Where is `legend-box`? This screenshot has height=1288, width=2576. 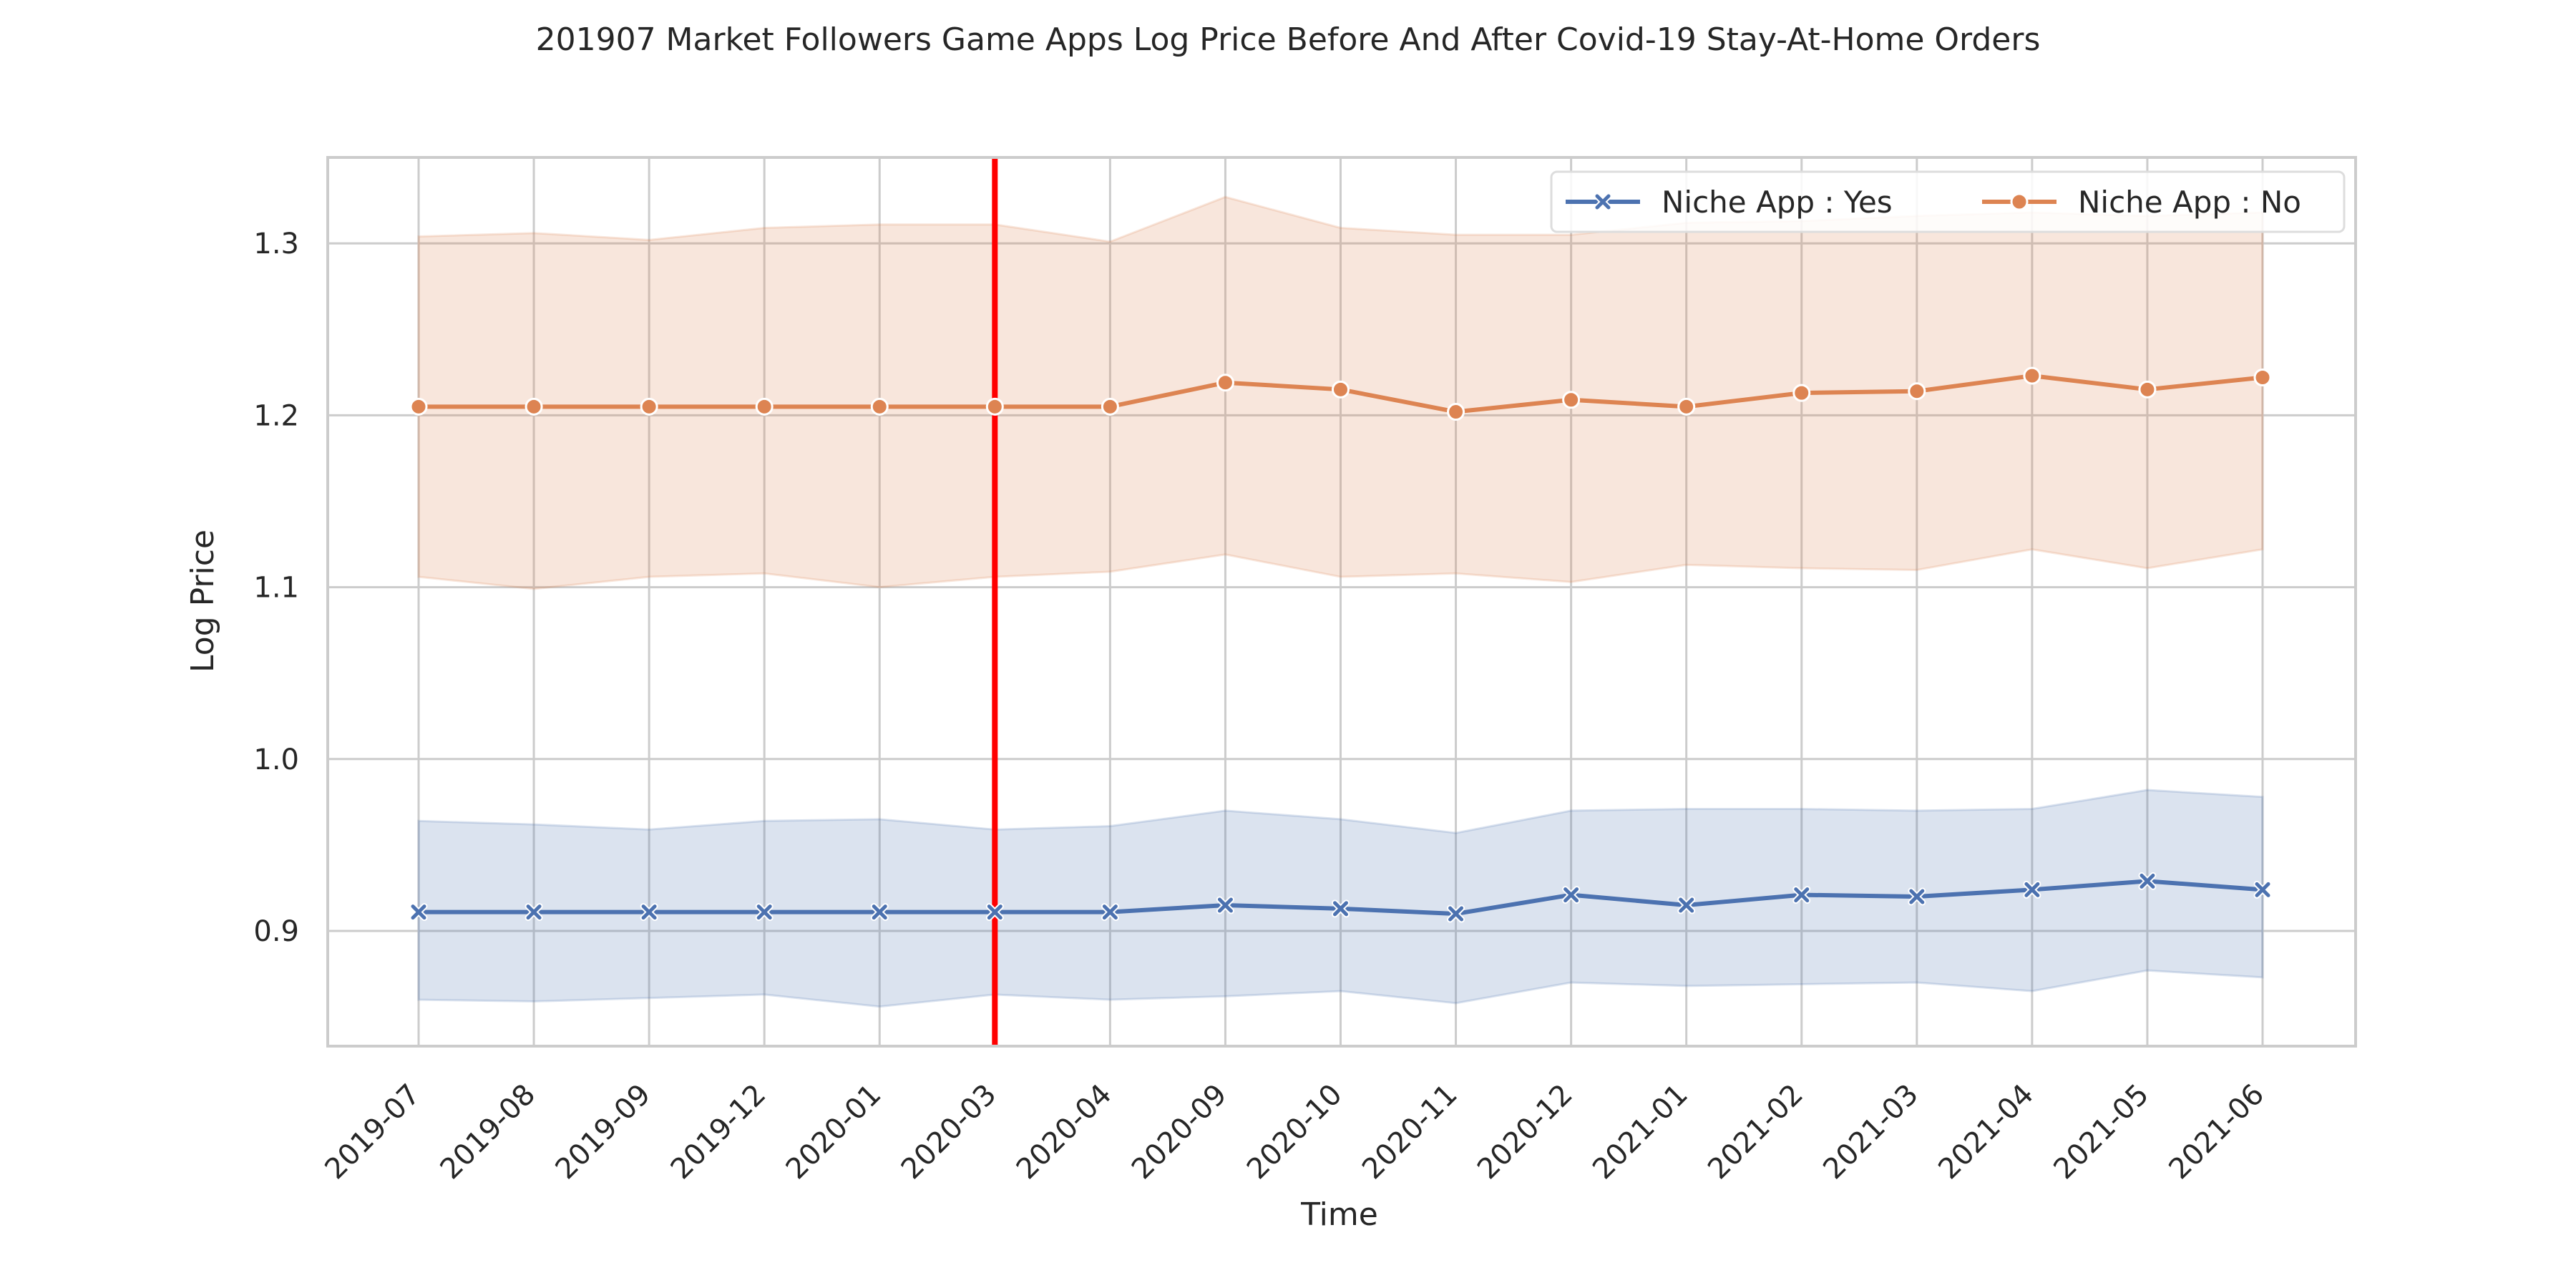 legend-box is located at coordinates (1948, 201).